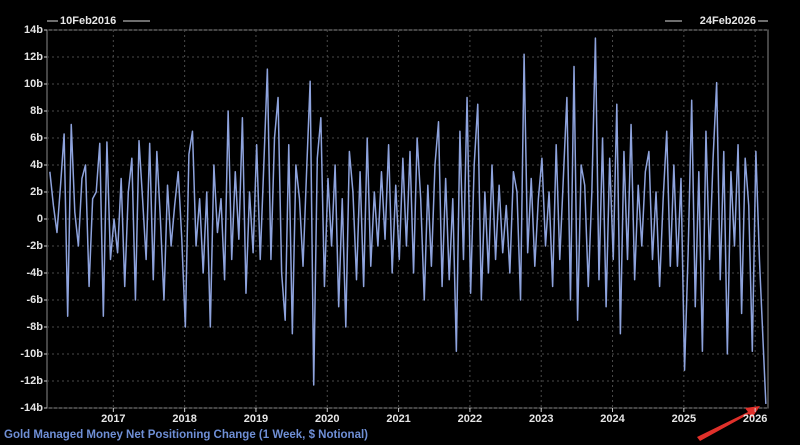  What do you see at coordinates (36, 111) in the screenshot?
I see `y-tick-label: 8b` at bounding box center [36, 111].